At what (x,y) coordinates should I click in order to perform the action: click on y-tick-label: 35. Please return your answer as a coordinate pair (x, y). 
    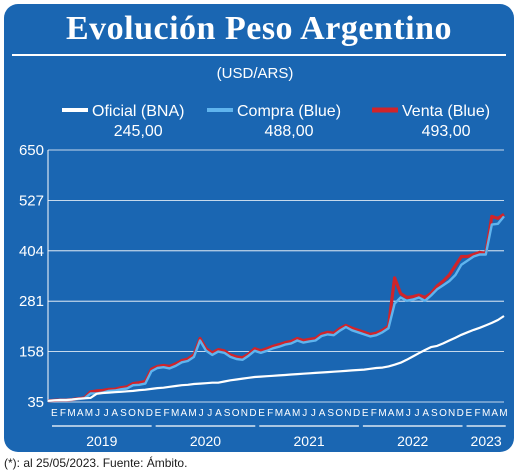
    Looking at the image, I should click on (35, 402).